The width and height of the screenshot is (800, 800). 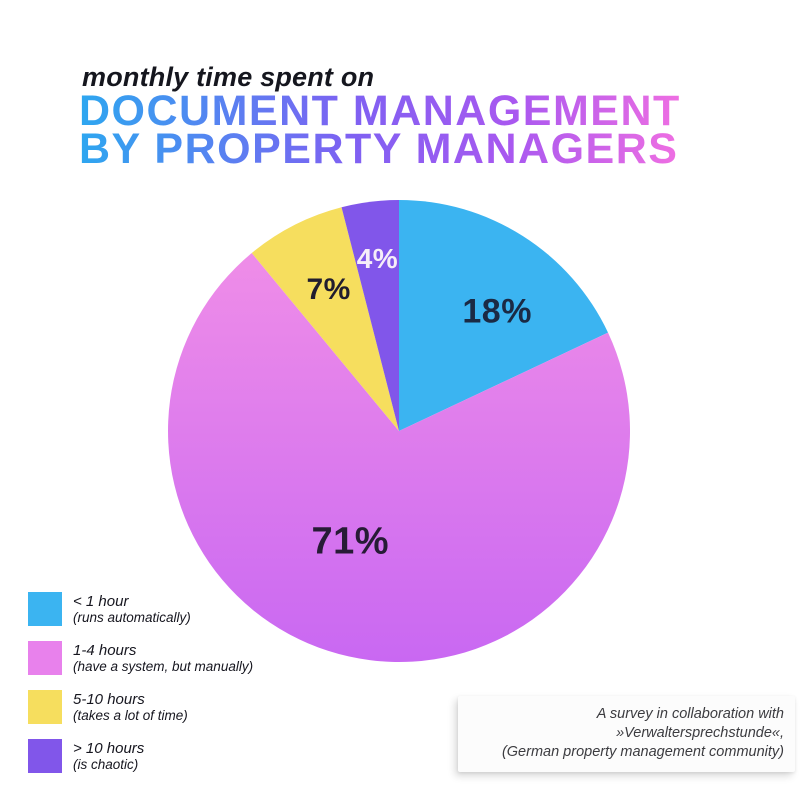 What do you see at coordinates (497, 311) in the screenshot?
I see `pie-data-label-1: 18%` at bounding box center [497, 311].